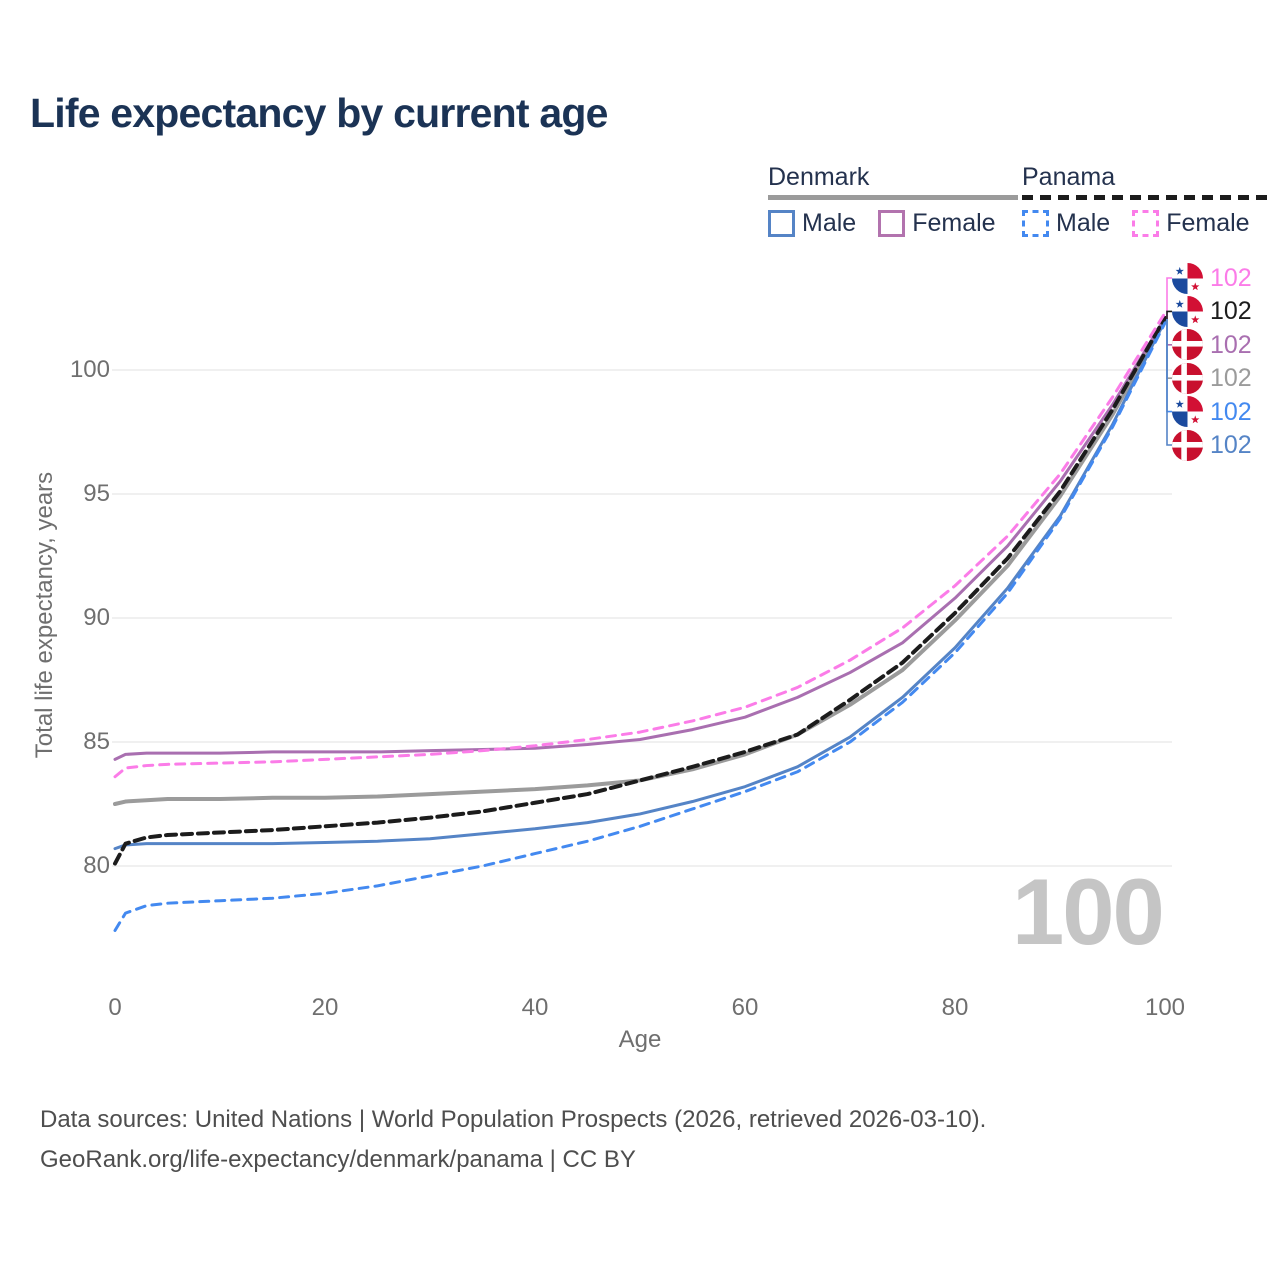 The height and width of the screenshot is (1280, 1280). I want to click on x-tick-label-40: 40, so click(535, 1007).